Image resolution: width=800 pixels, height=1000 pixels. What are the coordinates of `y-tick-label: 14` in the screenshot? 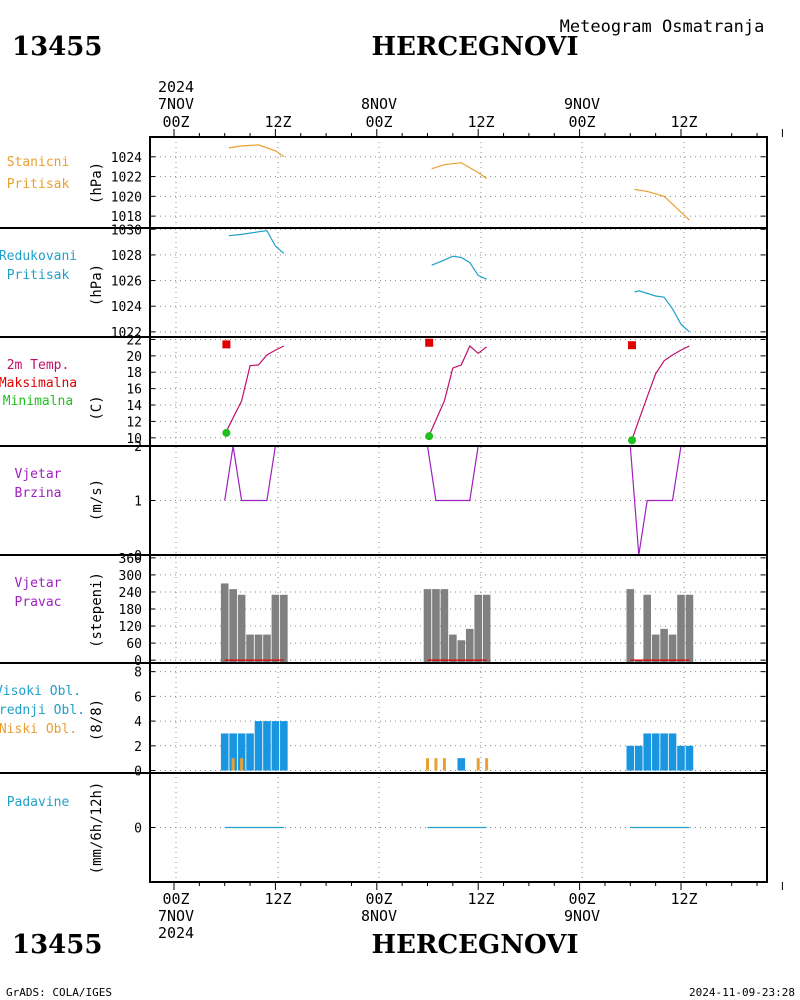 It's located at (134, 406).